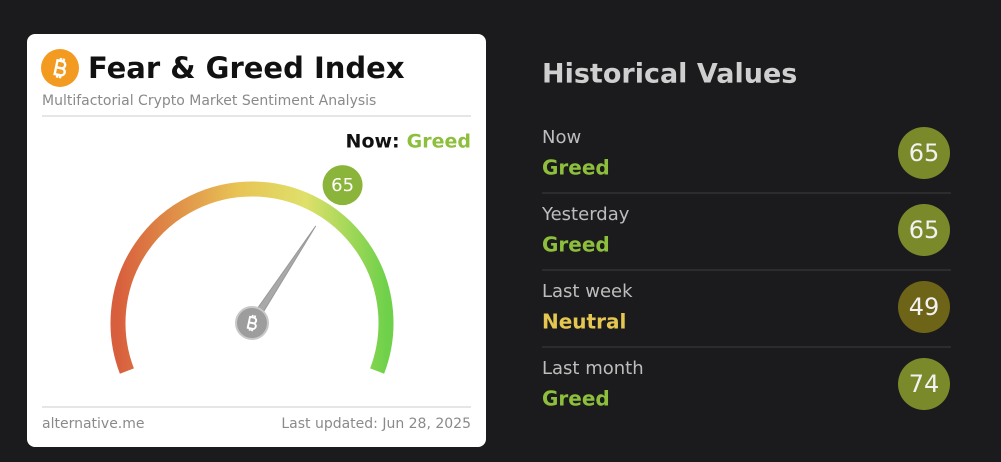  Describe the element at coordinates (60, 68) in the screenshot. I see `bitcoin-logo` at that location.